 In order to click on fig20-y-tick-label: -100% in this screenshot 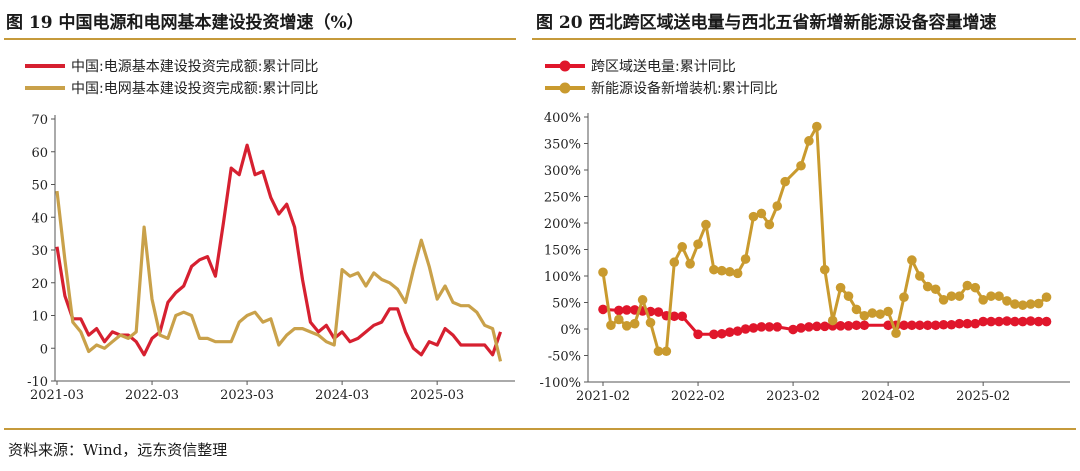, I will do `click(560, 383)`.